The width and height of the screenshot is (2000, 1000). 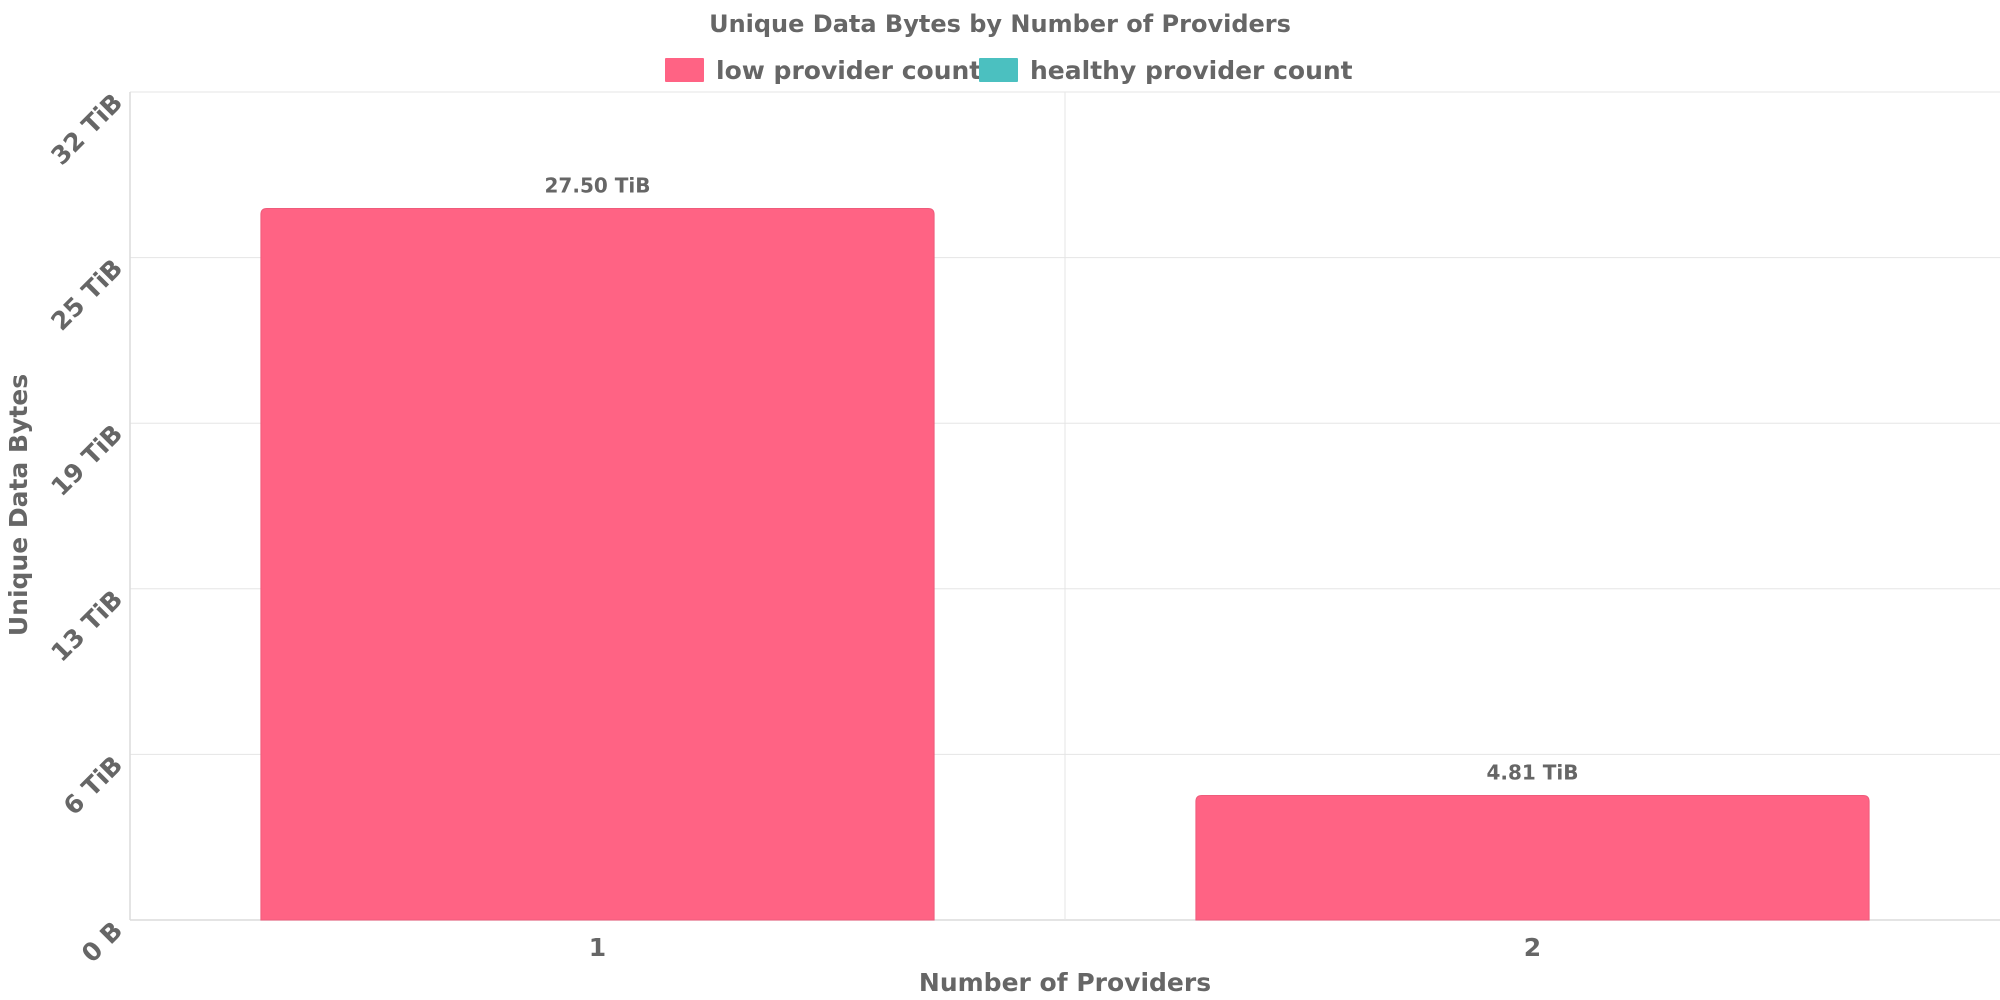 What do you see at coordinates (1065, 982) in the screenshot?
I see `x-axis-title: Number of Providers` at bounding box center [1065, 982].